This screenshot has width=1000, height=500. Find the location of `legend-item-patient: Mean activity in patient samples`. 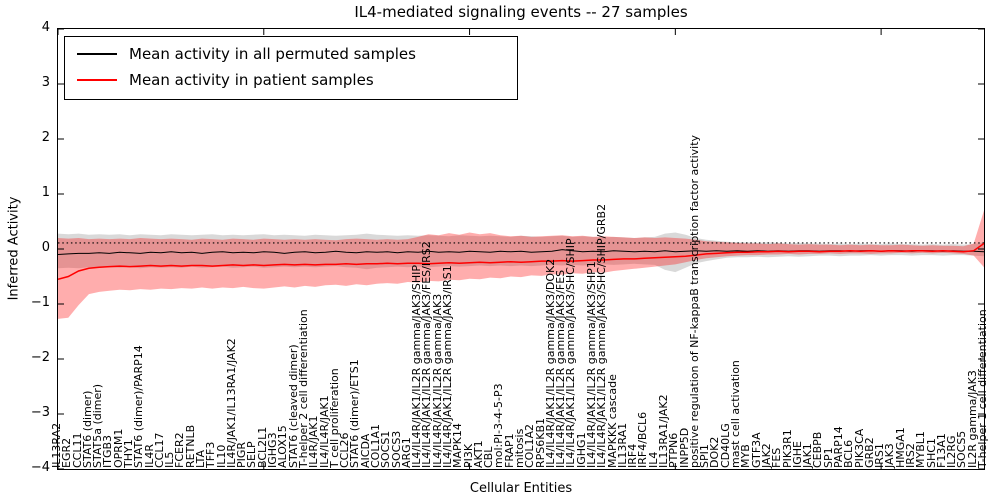

legend-item-patient: Mean activity in patient samples is located at coordinates (291, 80).